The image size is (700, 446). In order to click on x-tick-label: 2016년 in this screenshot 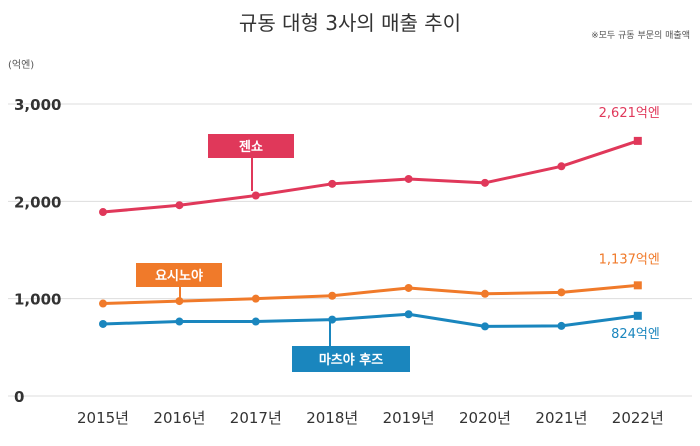, I will do `click(179, 418)`.